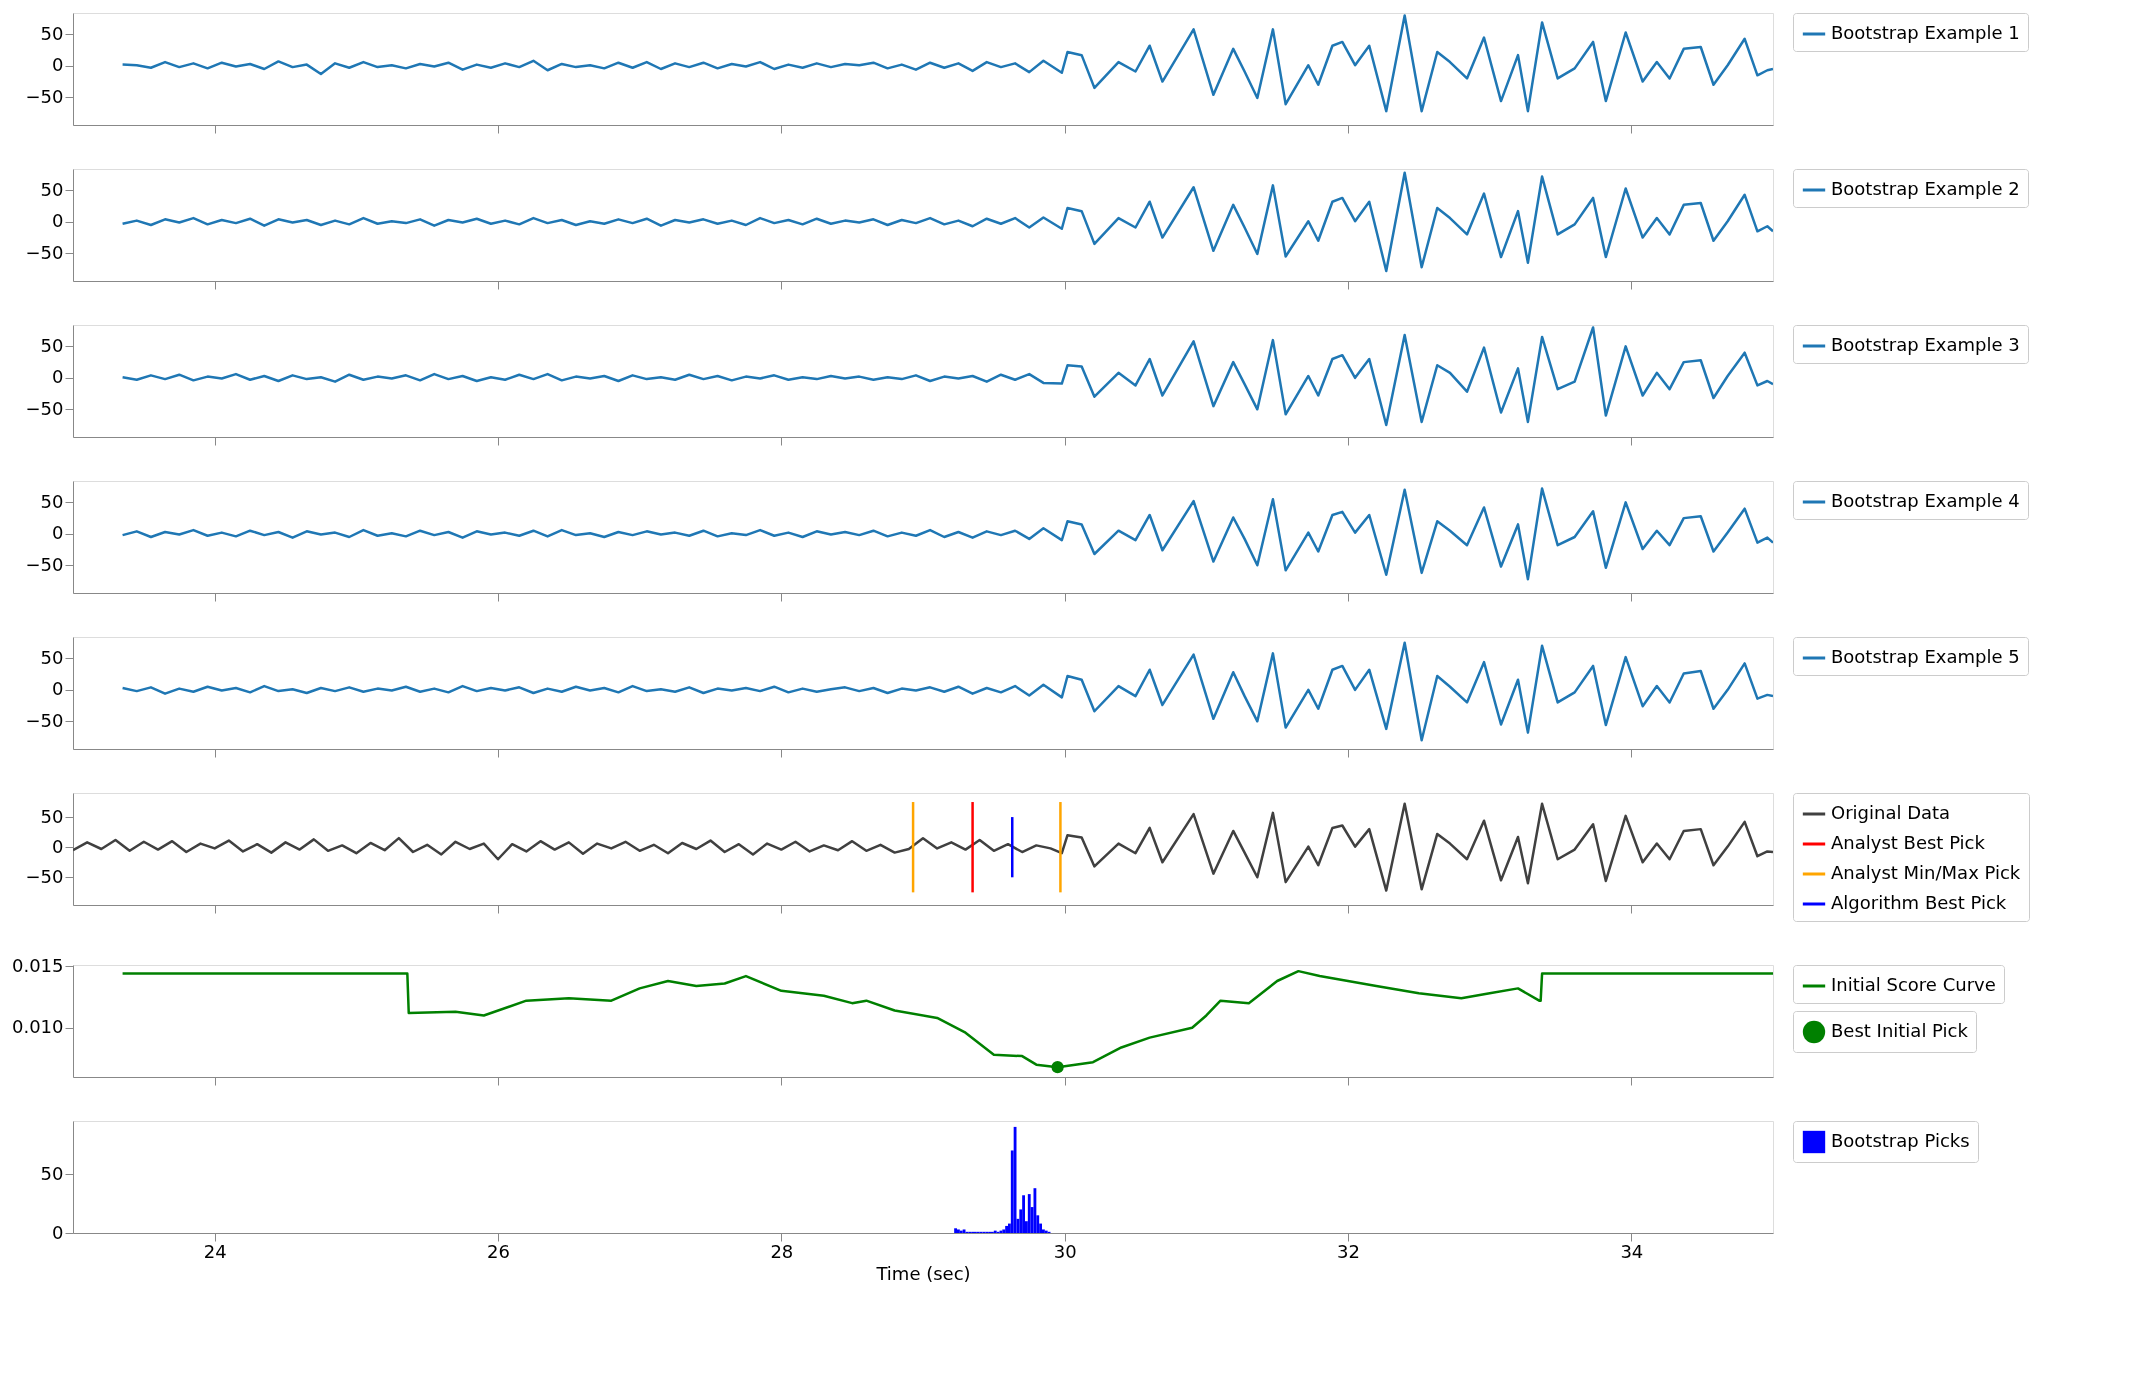 The width and height of the screenshot is (2131, 1377). I want to click on legend-label: Bootstrap Example 2, so click(1925, 188).